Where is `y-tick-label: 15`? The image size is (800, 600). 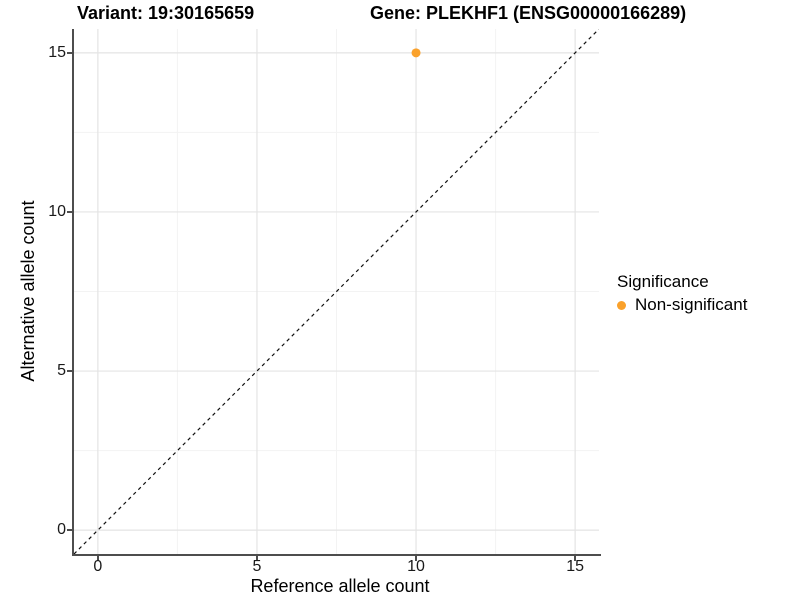 y-tick-label: 15 is located at coordinates (57, 52).